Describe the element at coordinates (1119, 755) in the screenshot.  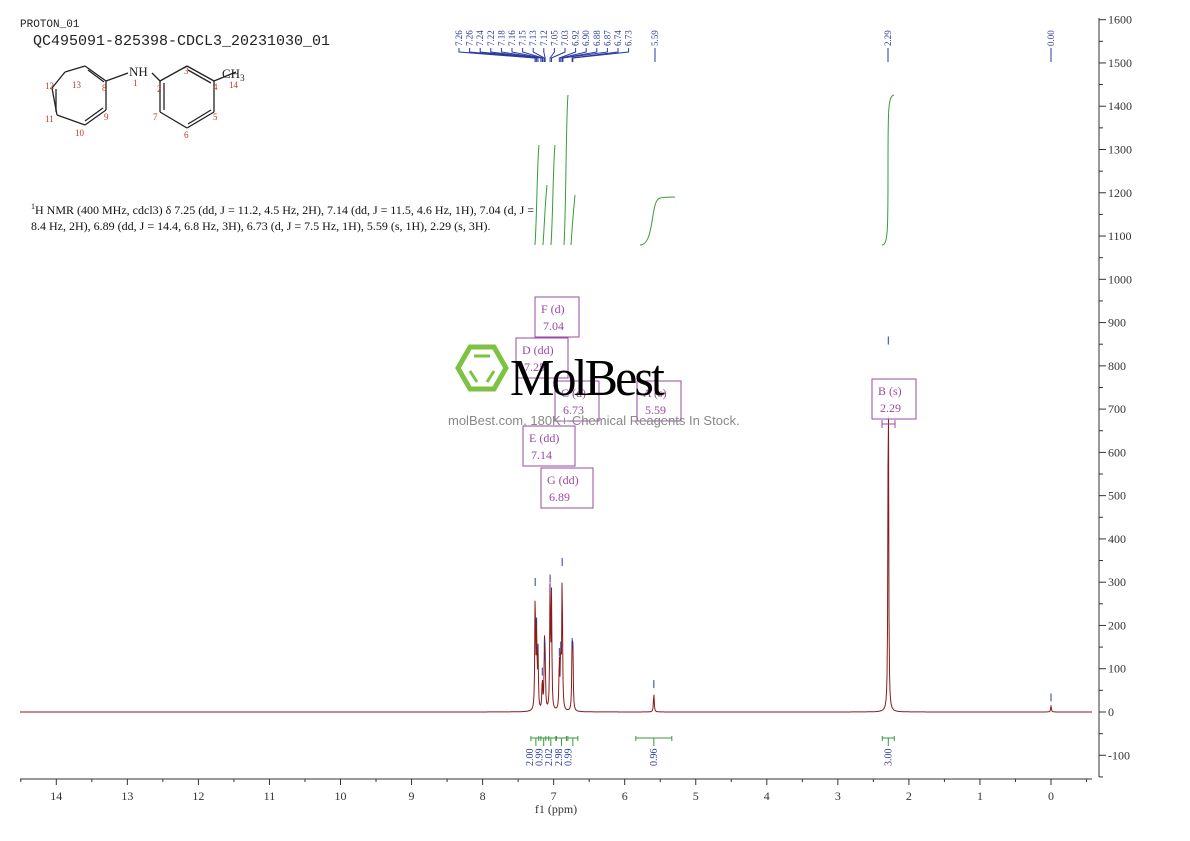
I see `y-tick-label: -100` at that location.